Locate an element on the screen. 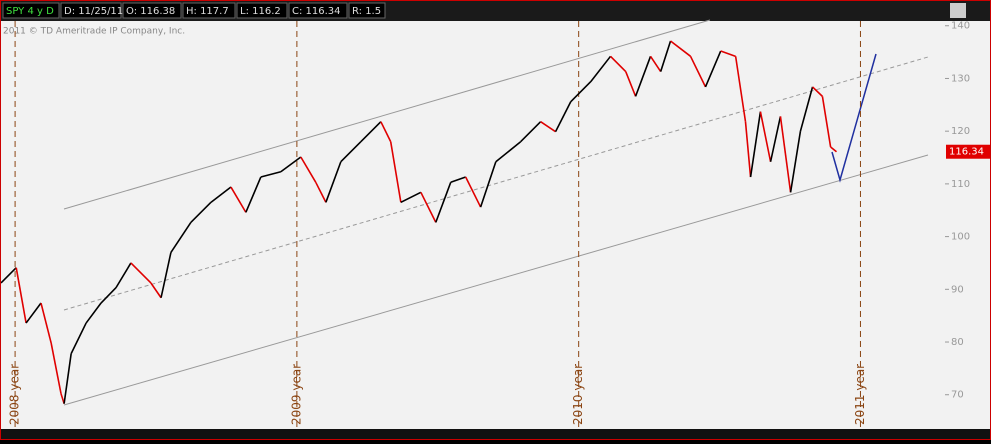 The image size is (991, 444). y-tick-label: 130 is located at coordinates (960, 78).